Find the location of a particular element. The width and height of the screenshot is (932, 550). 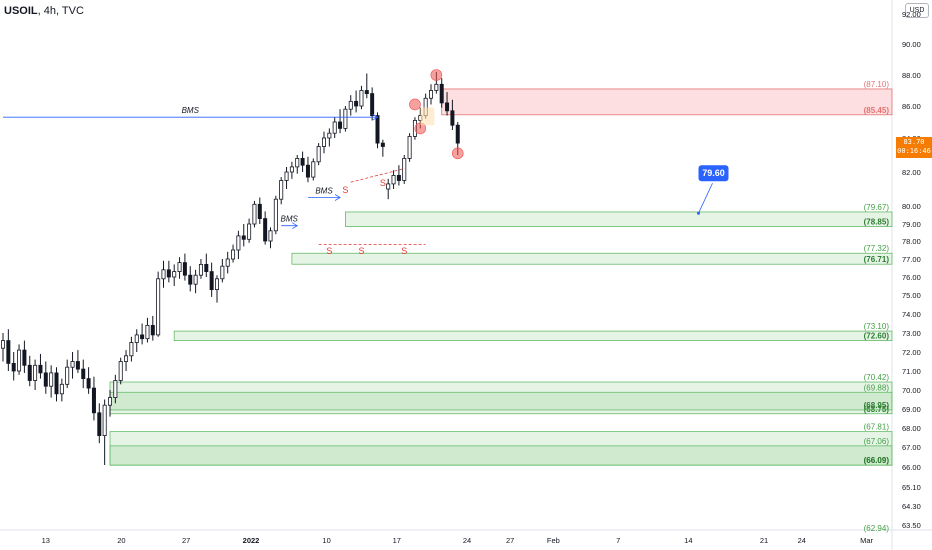

price-tick-label: 65.10 is located at coordinates (911, 487).